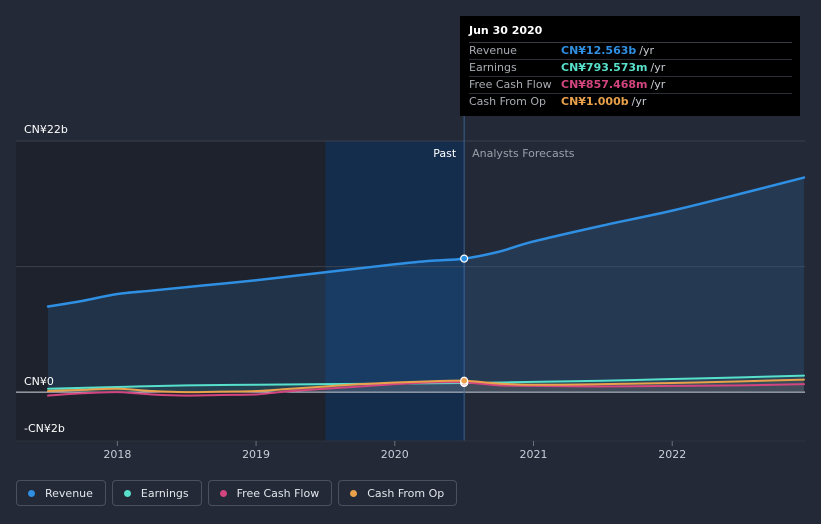 Image resolution: width=821 pixels, height=524 pixels. Describe the element at coordinates (395, 454) in the screenshot. I see `x-tick-label: 2020` at that location.